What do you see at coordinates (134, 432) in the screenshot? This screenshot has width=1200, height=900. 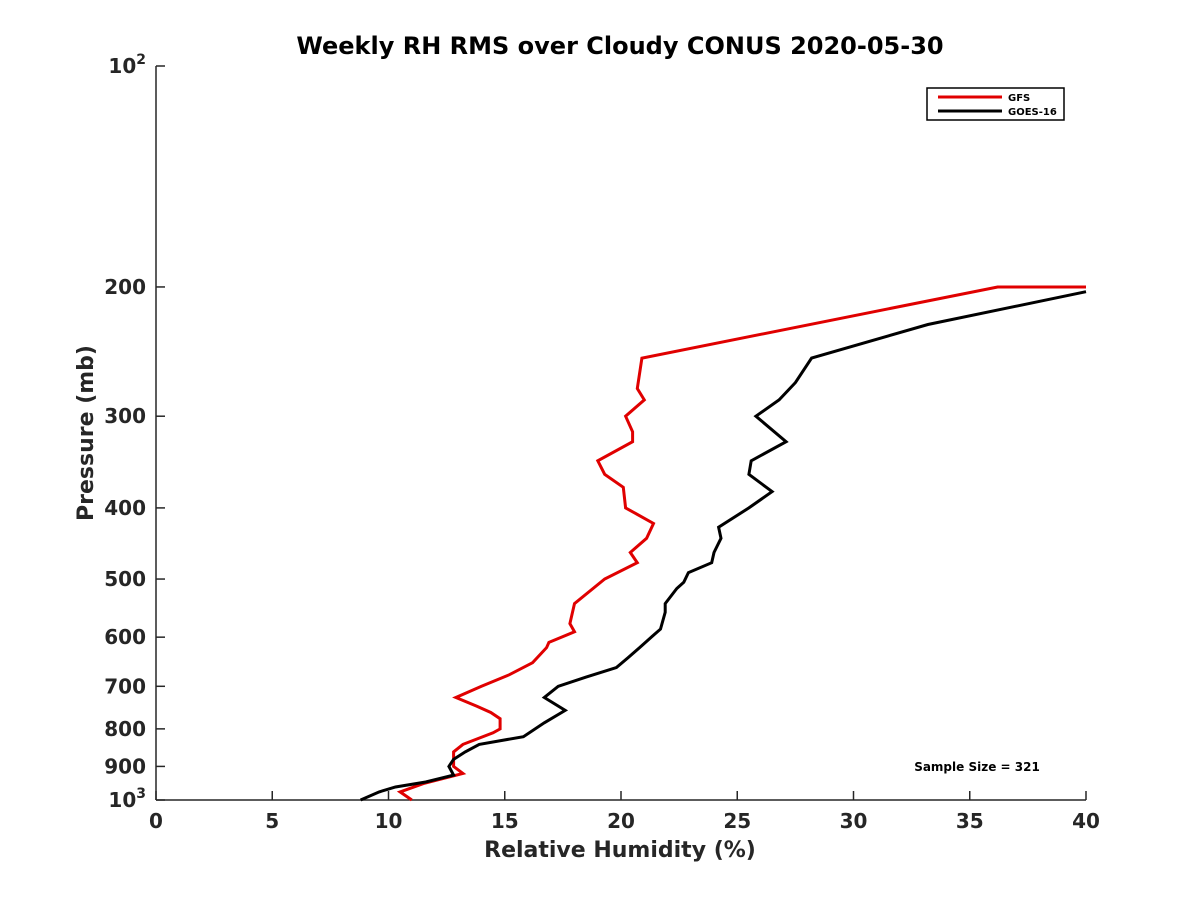 I see `y-axis: 10² 200 300 400 500 600 700 800 900 10³` at bounding box center [134, 432].